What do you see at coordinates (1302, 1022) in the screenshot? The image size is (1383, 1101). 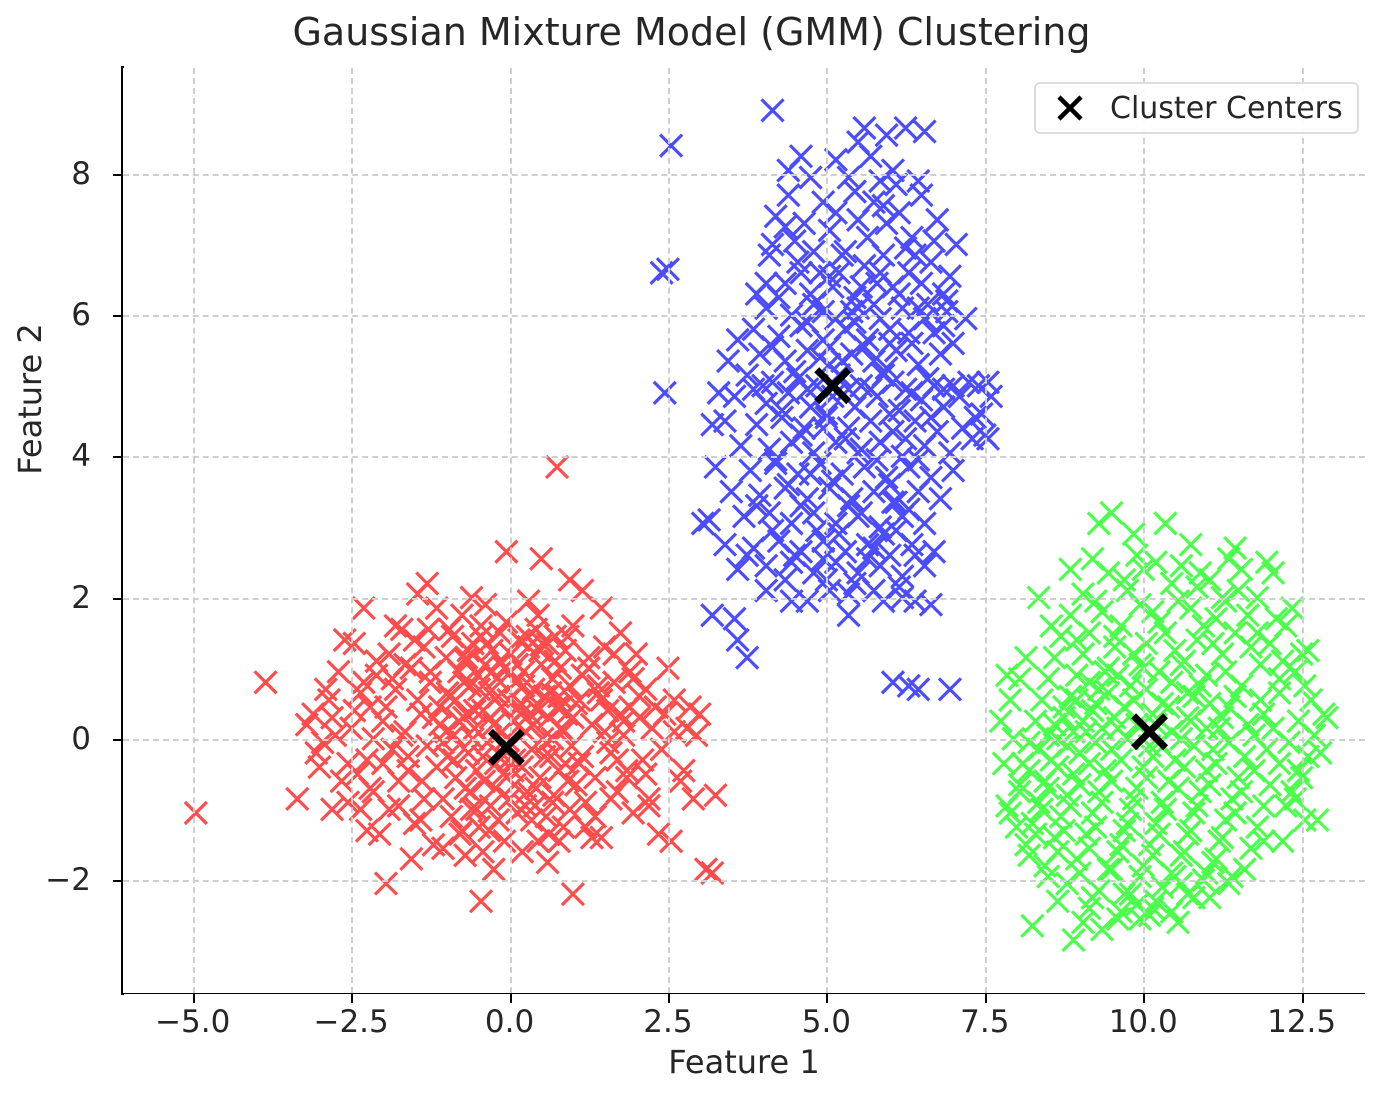 I see `x-tick-label: 12.5` at bounding box center [1302, 1022].